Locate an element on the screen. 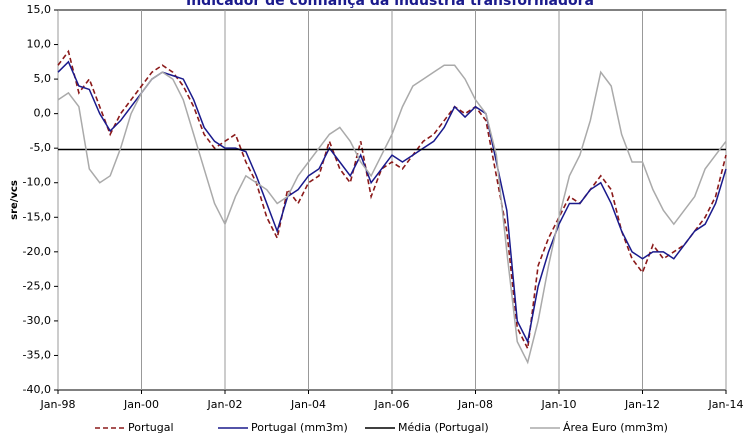  y-tick-label: 15,0 is located at coordinates (39, 9).